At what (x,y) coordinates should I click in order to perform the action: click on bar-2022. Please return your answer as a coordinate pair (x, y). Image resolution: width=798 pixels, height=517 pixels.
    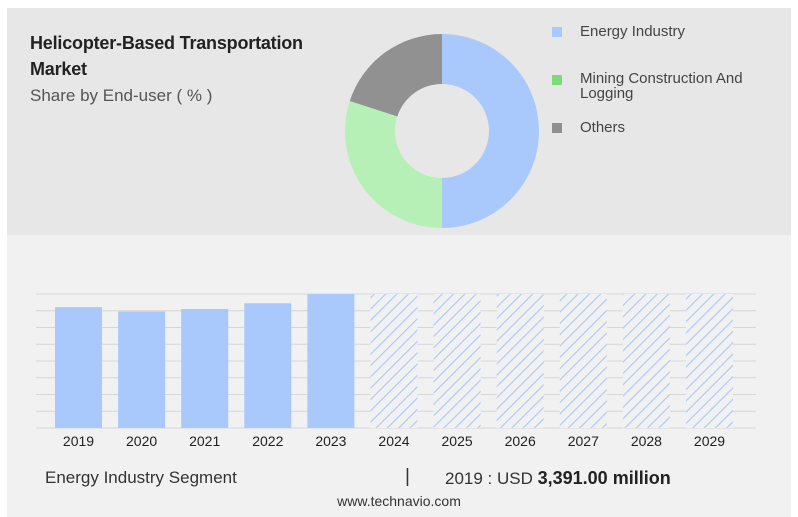
    Looking at the image, I should click on (268, 365).